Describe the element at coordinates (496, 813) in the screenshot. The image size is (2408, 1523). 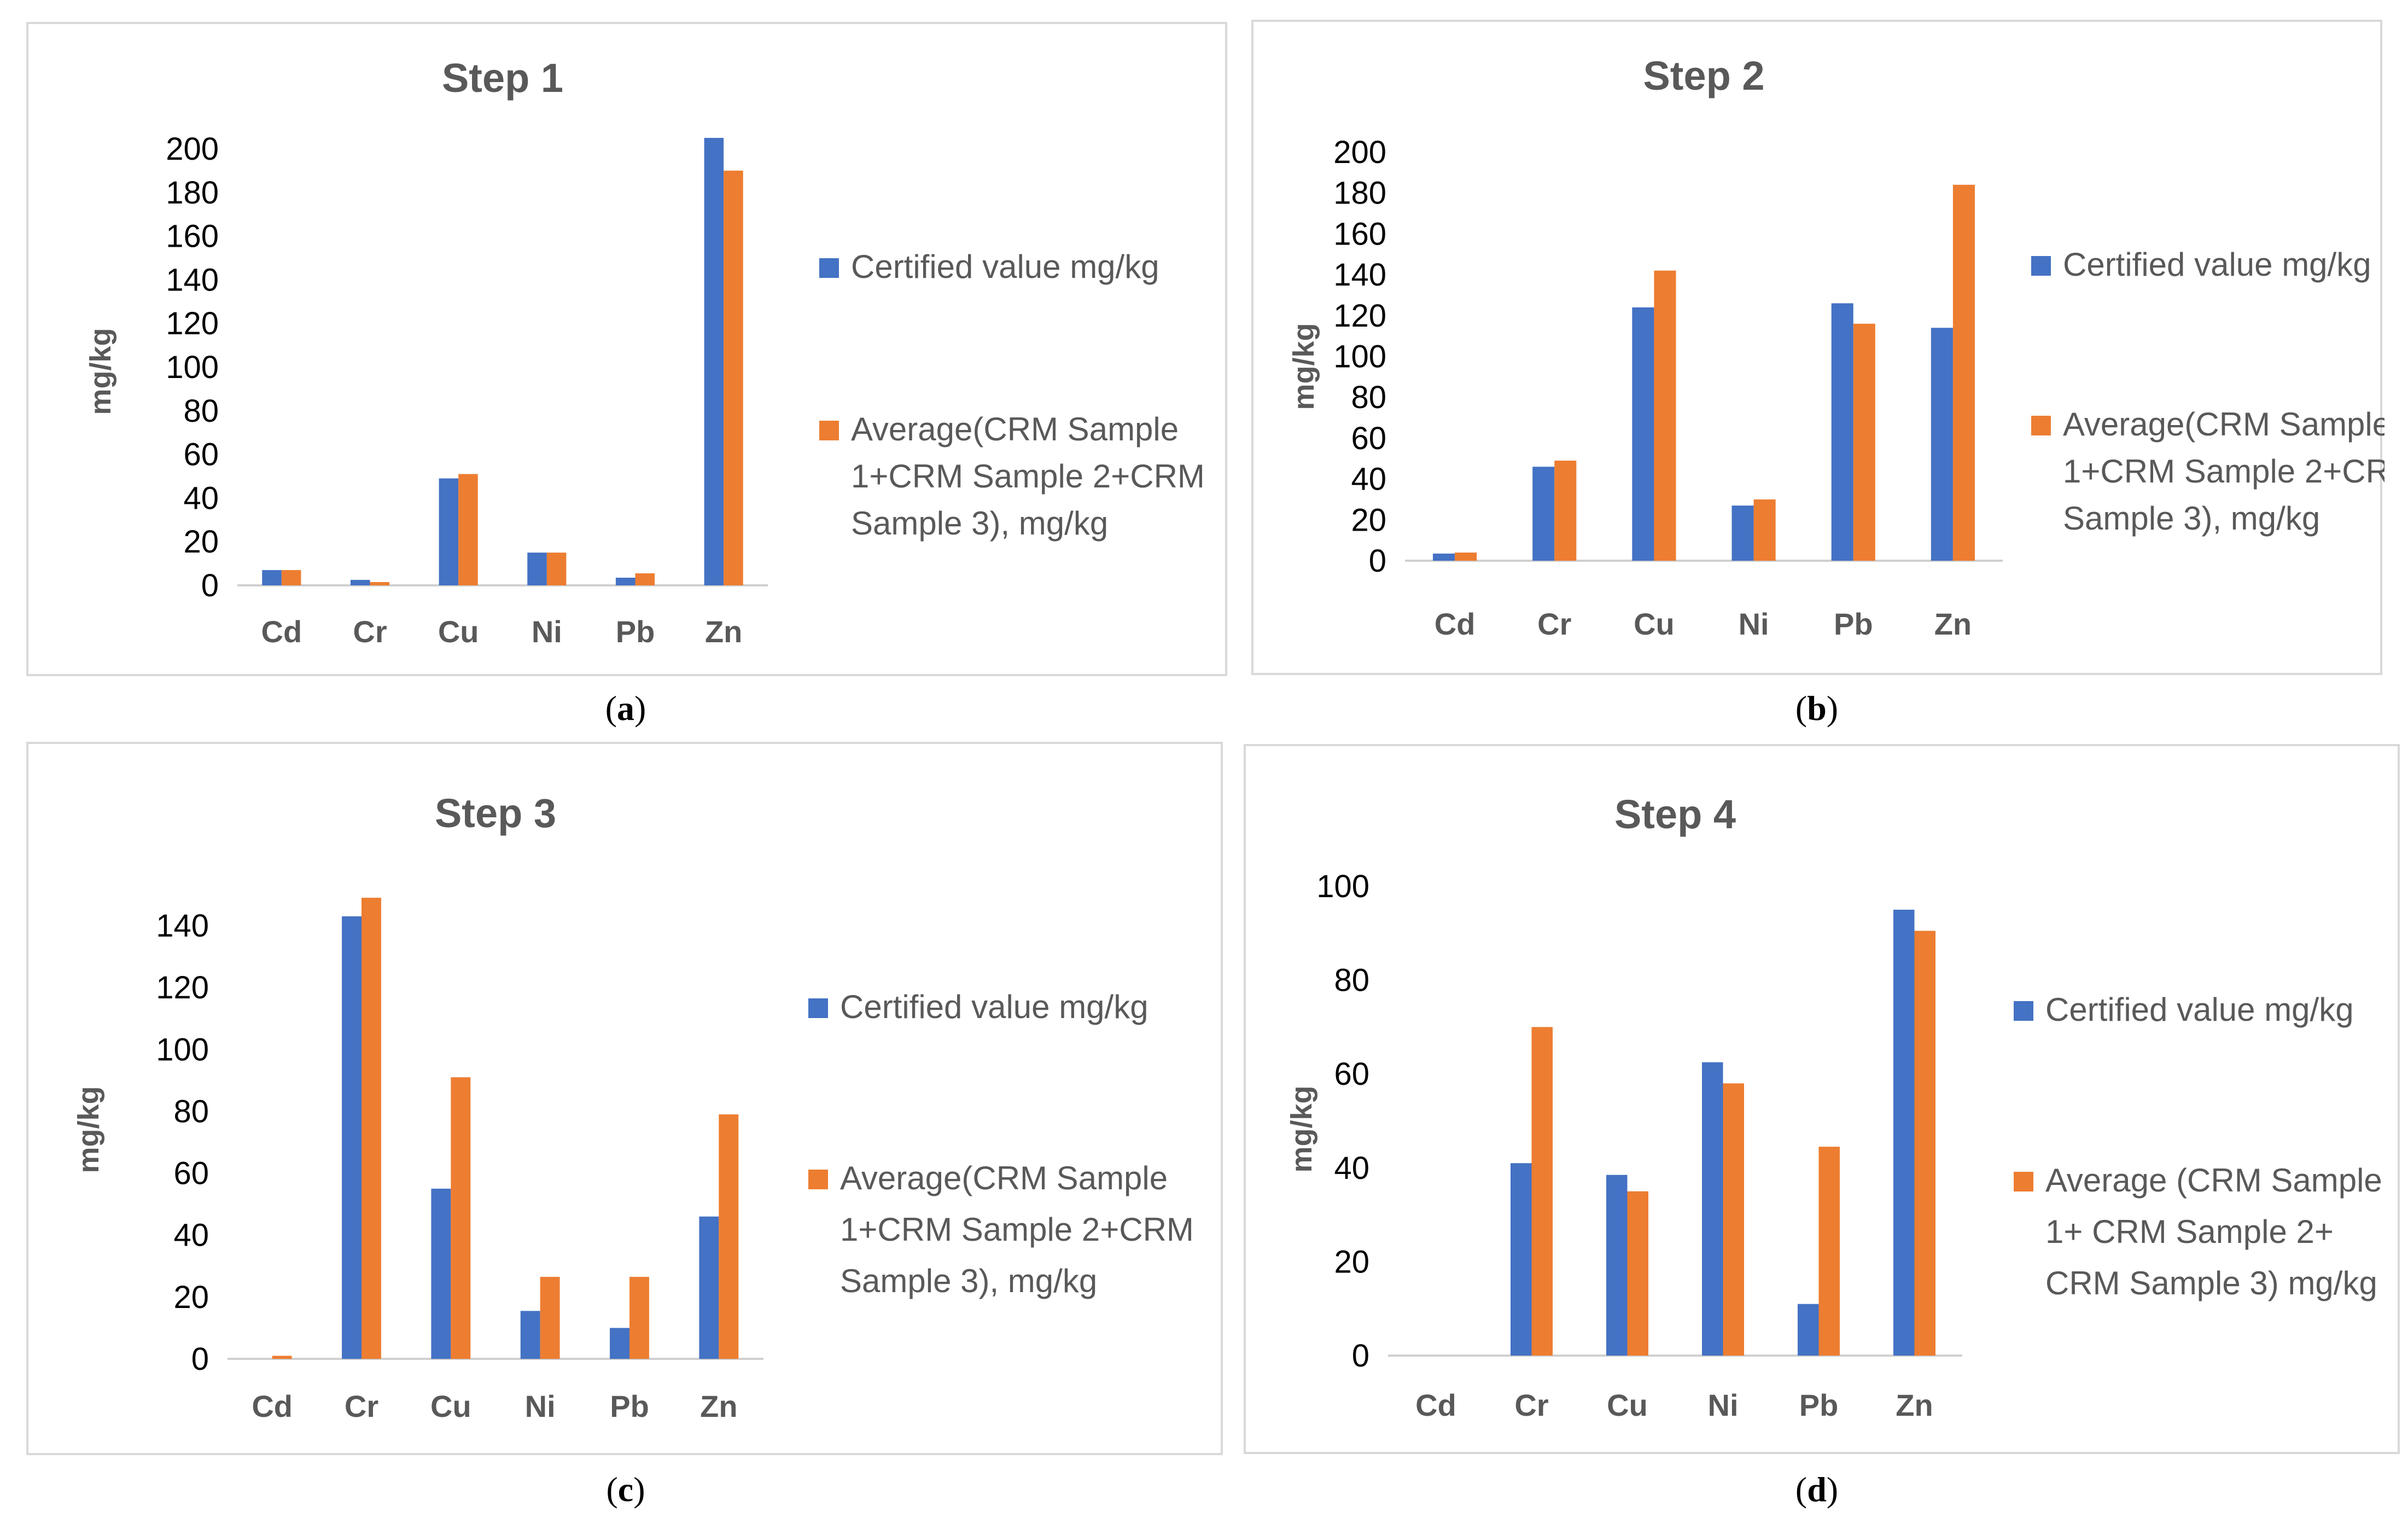
I see `chart-title: Step 3` at that location.